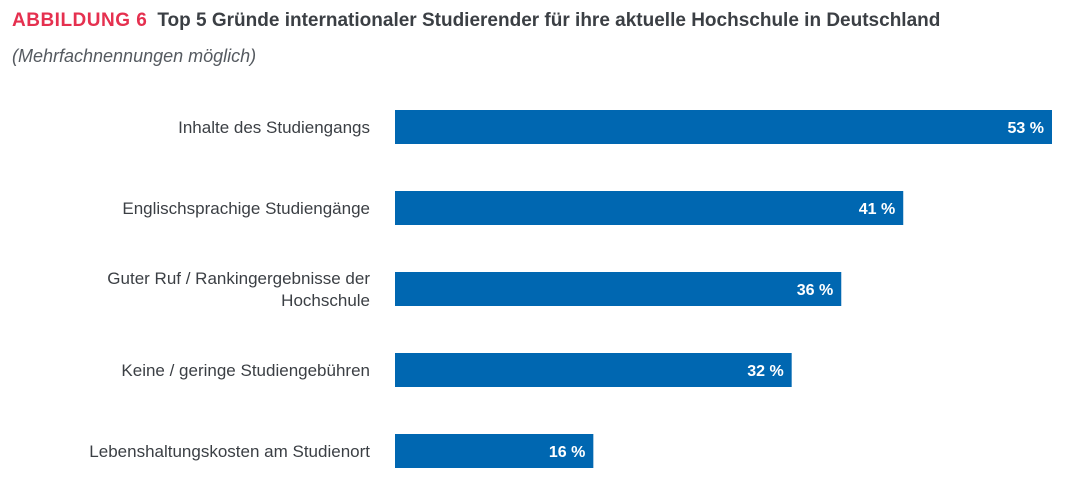 This screenshot has height=500, width=1080. What do you see at coordinates (134, 56) in the screenshot?
I see `chart-subtitle: (Mehrfachnennungen möglich)` at bounding box center [134, 56].